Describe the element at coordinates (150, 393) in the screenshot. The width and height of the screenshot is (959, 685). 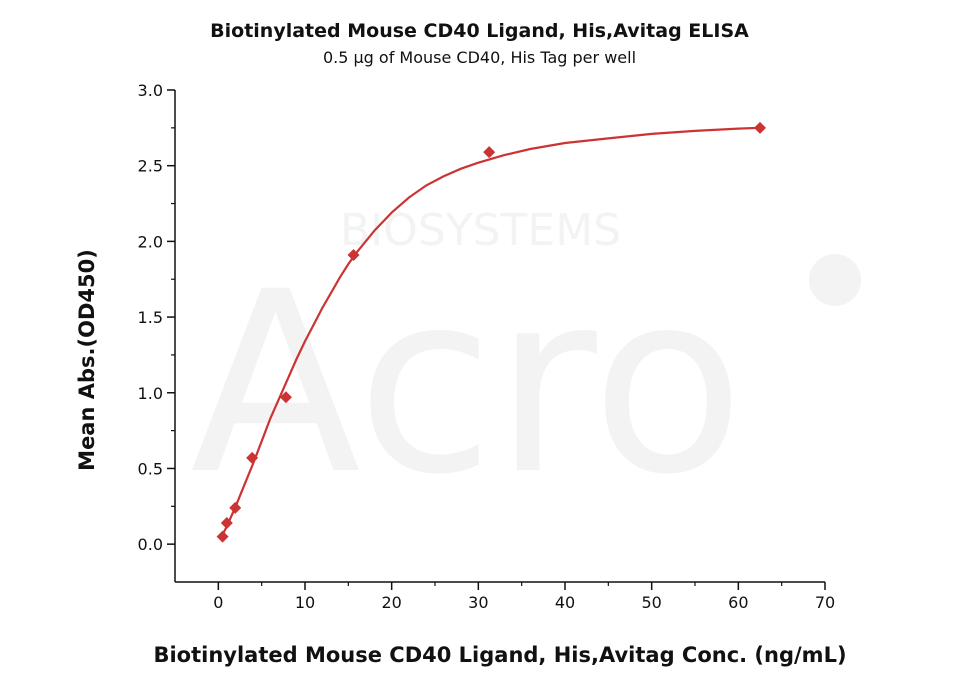
I see `y-tick-label: 1.0` at that location.